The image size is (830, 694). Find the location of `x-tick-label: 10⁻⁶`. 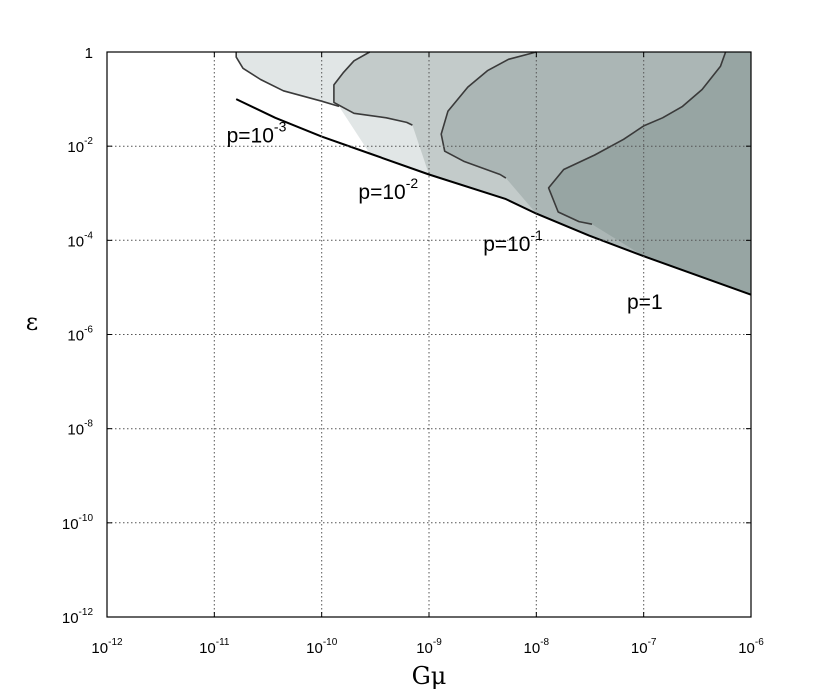

x-tick-label: 10⁻⁶ is located at coordinates (751, 647).